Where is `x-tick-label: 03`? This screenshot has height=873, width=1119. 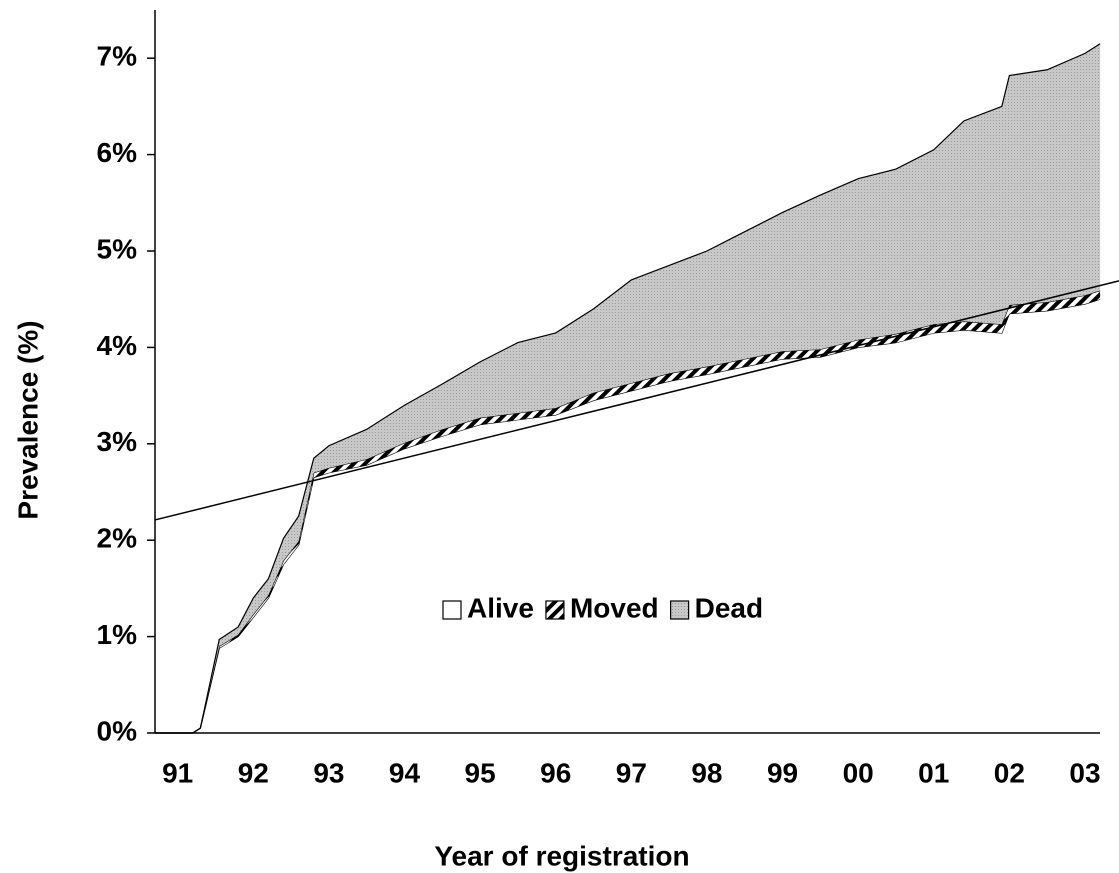 x-tick-label: 03 is located at coordinates (1084, 772).